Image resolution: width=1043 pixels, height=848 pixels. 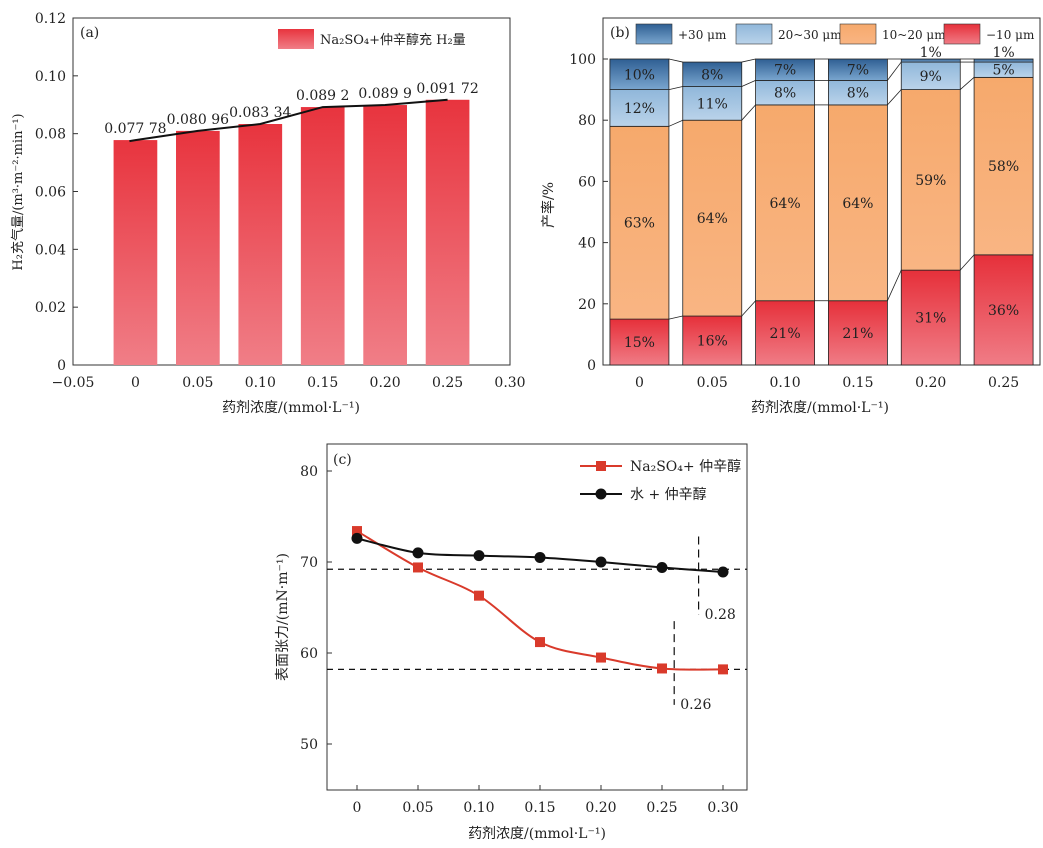 What do you see at coordinates (668, 494) in the screenshot?
I see `panel-c-legend-label: 水 + 仲辛醇` at bounding box center [668, 494].